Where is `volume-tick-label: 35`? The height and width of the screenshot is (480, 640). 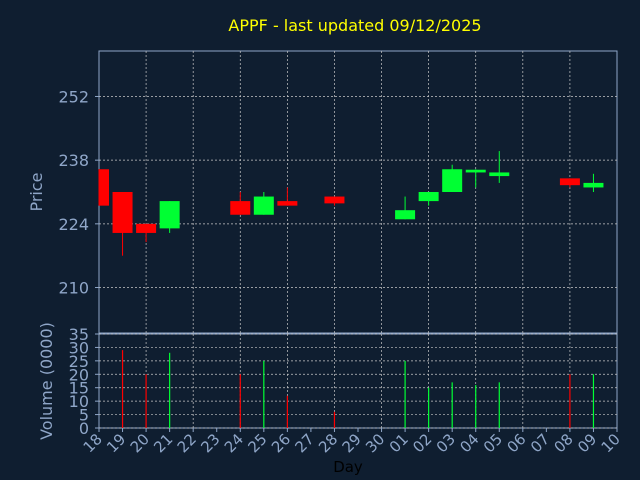
volume-tick-label: 35 is located at coordinates (79, 334).